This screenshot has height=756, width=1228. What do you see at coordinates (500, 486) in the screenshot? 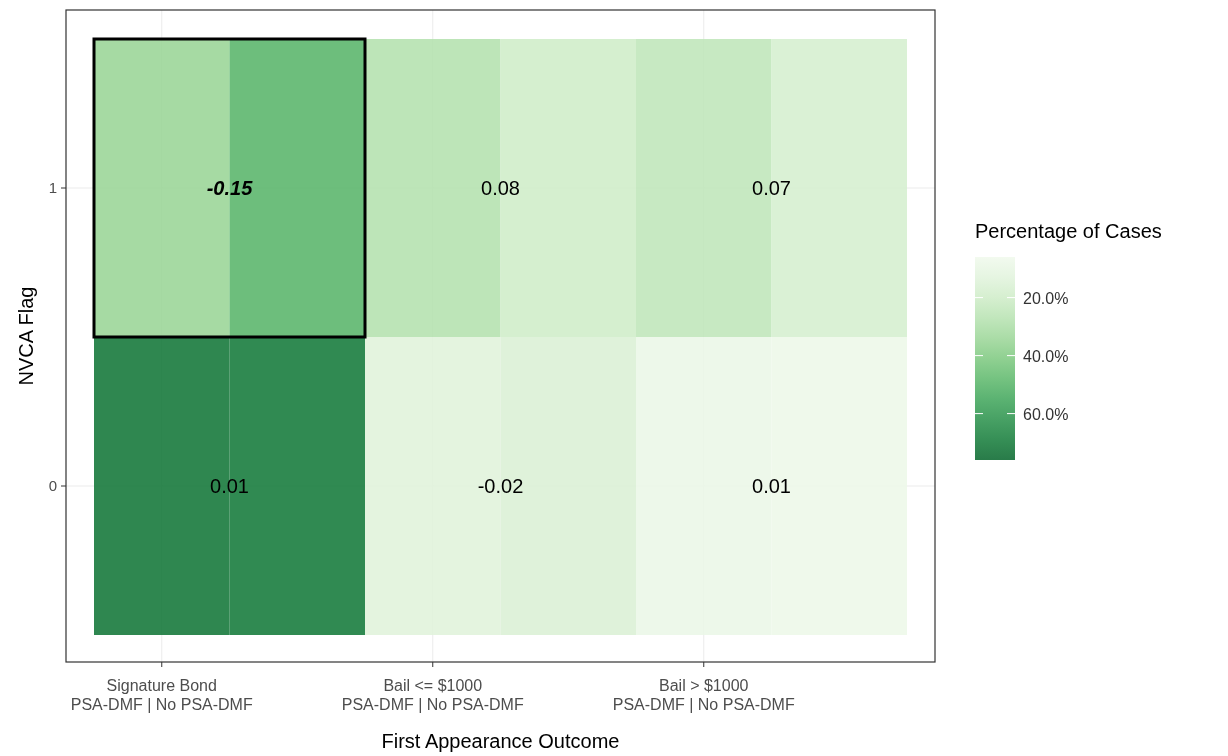
I see `annotation: -0.02` at bounding box center [500, 486].